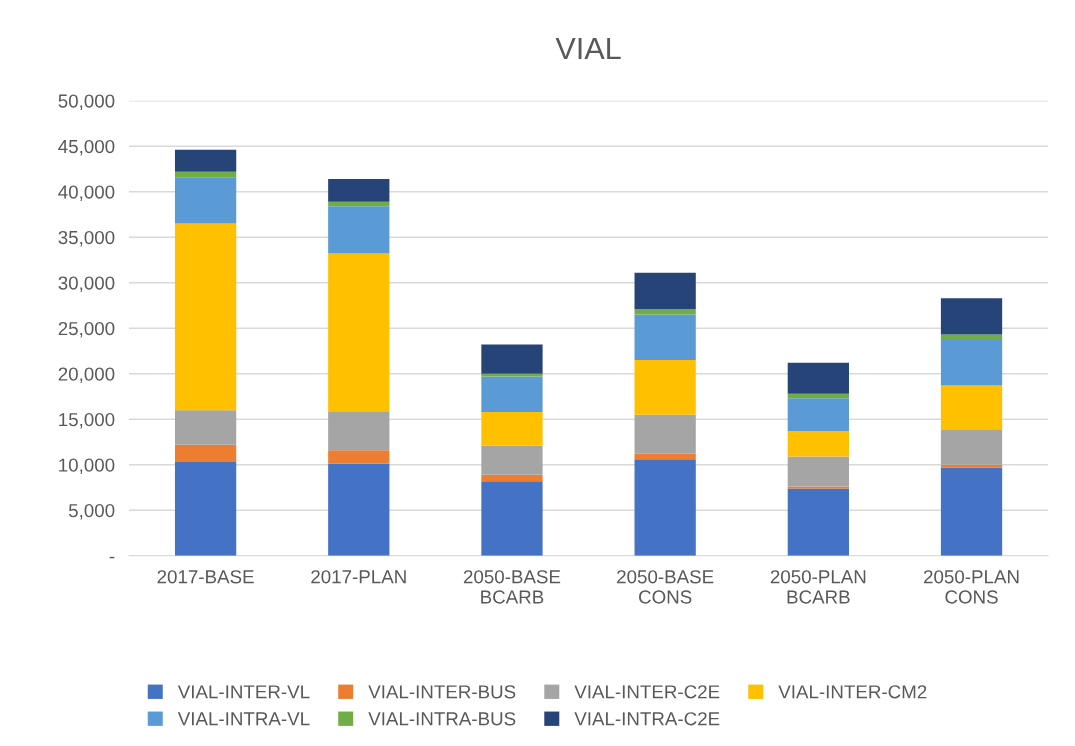  Describe the element at coordinates (358, 577) in the screenshot. I see `x-tick-label: 2017-PLAN` at that location.